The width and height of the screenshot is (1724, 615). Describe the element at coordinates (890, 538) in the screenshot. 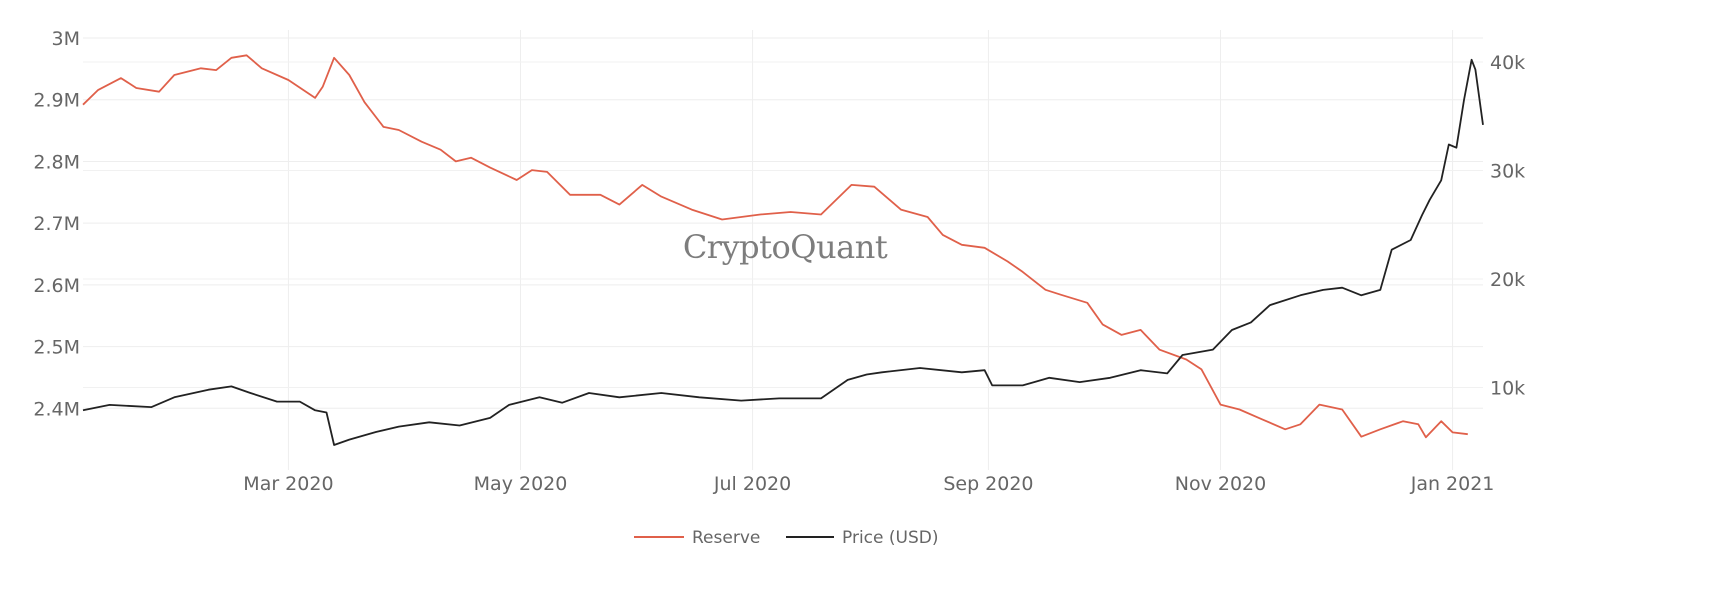

I see `legend-label-price: Price (USD)` at that location.